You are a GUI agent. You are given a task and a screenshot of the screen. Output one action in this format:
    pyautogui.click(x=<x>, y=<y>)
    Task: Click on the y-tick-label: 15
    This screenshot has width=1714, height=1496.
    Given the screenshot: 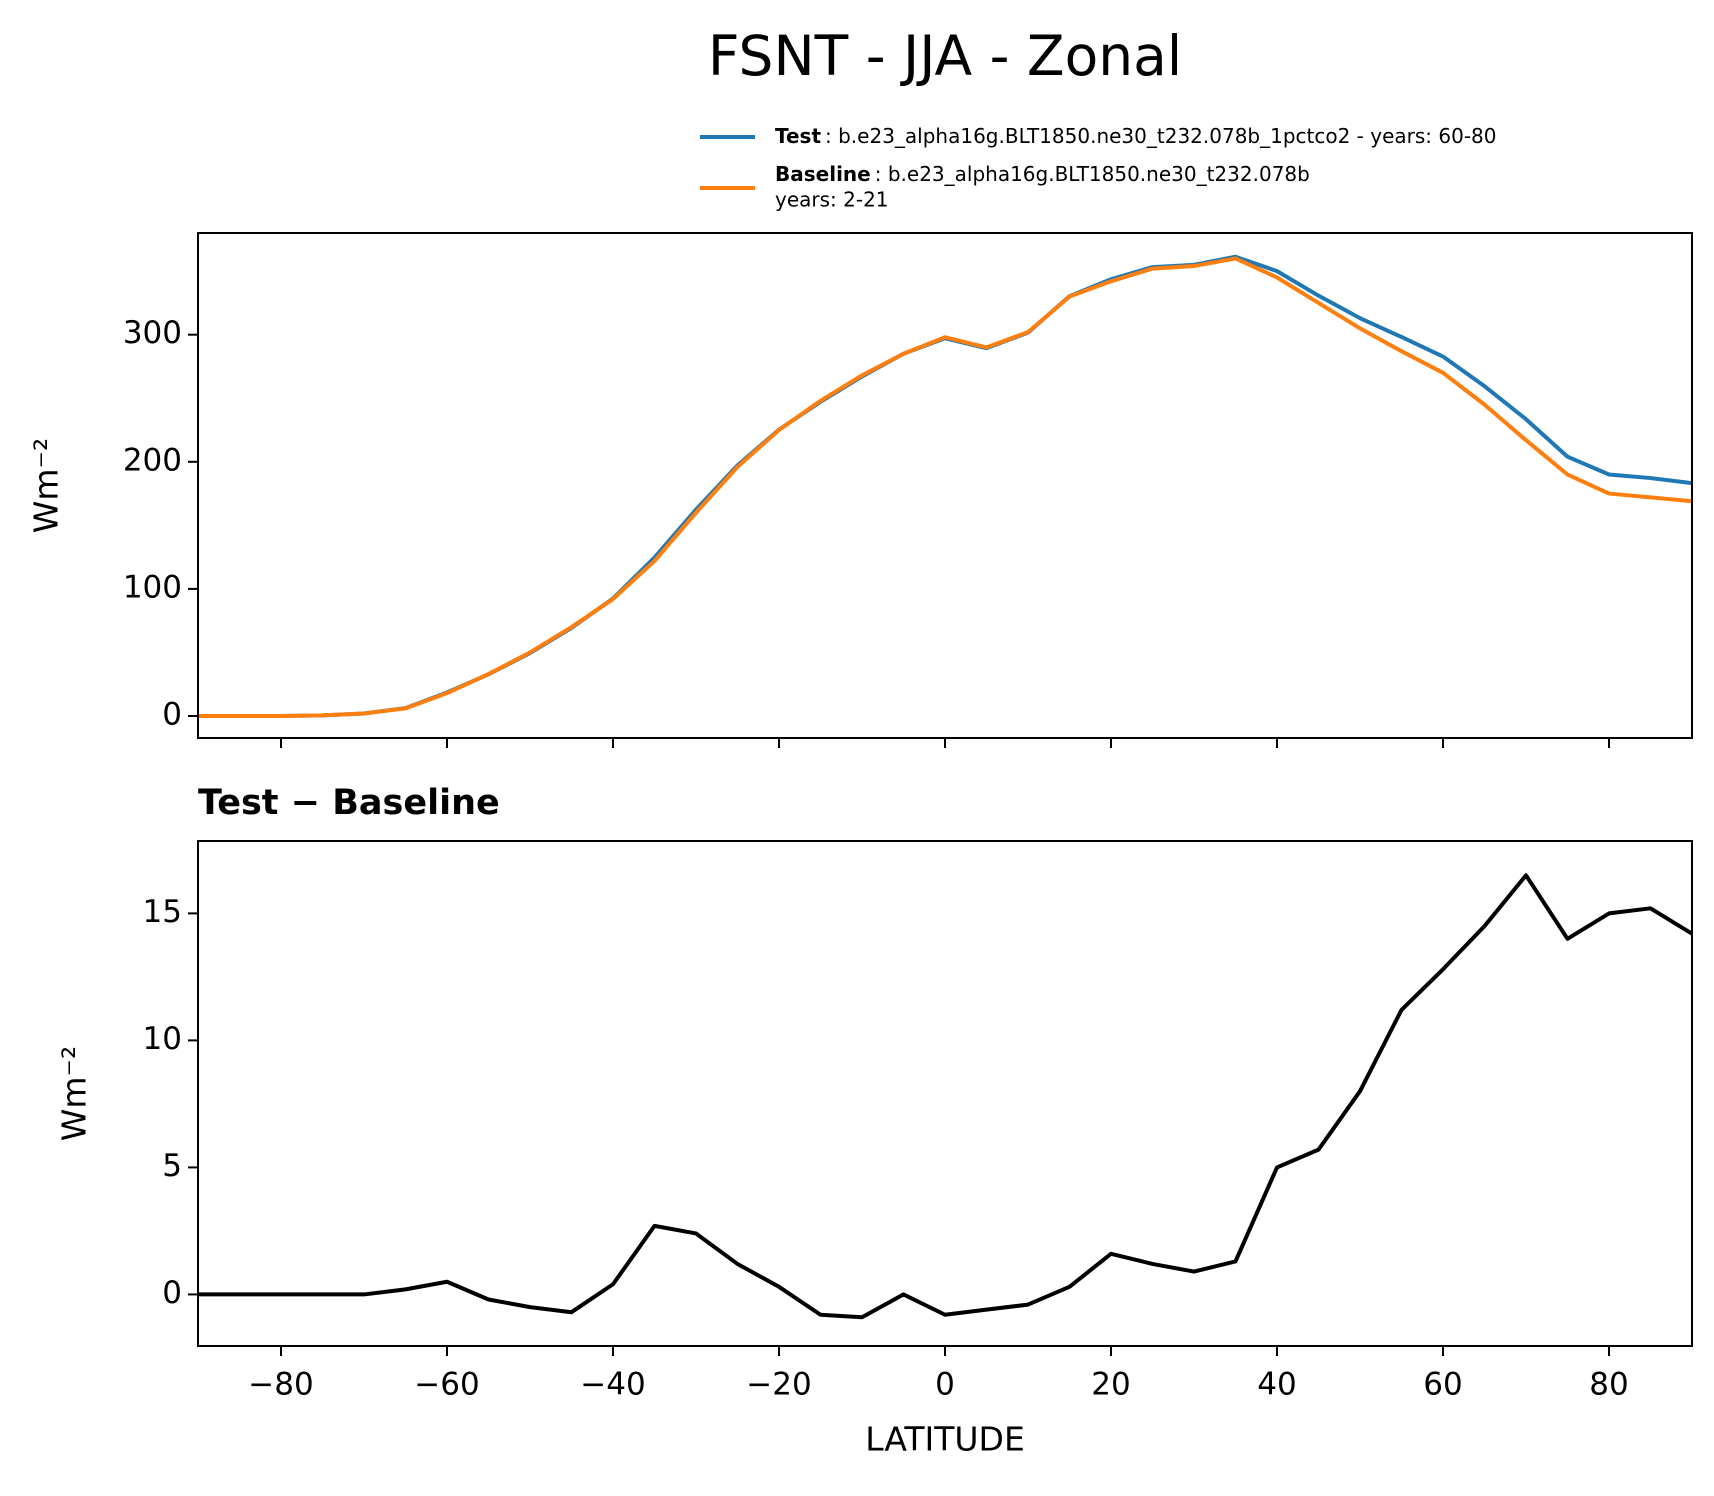 What is the action you would take?
    pyautogui.click(x=162, y=912)
    